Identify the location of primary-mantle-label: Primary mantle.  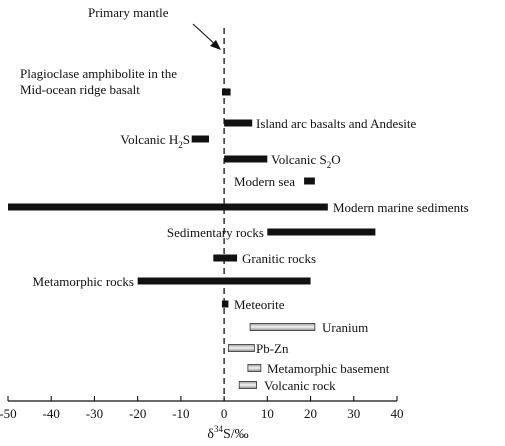
(128, 12).